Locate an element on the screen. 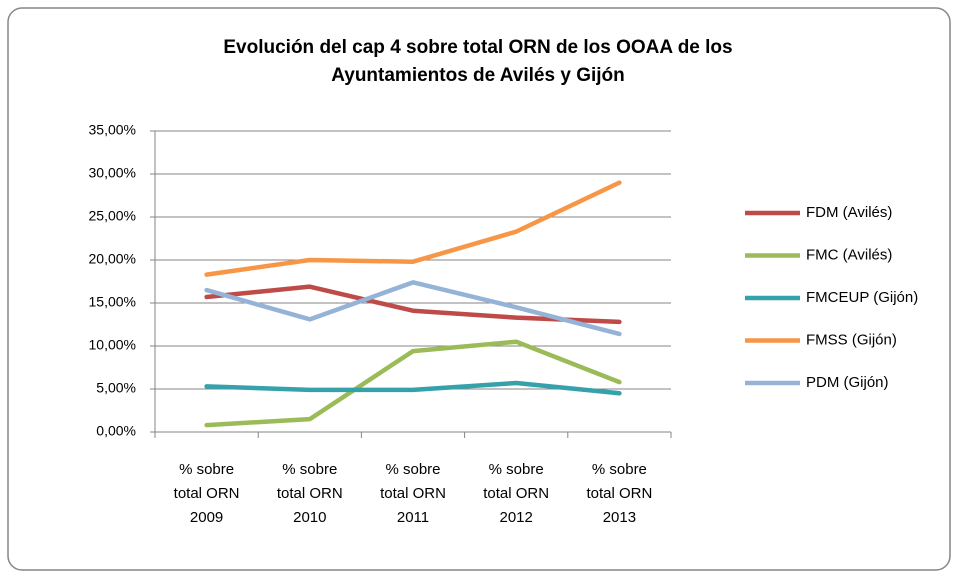  y-tick-label: 0,00% is located at coordinates (116, 431).